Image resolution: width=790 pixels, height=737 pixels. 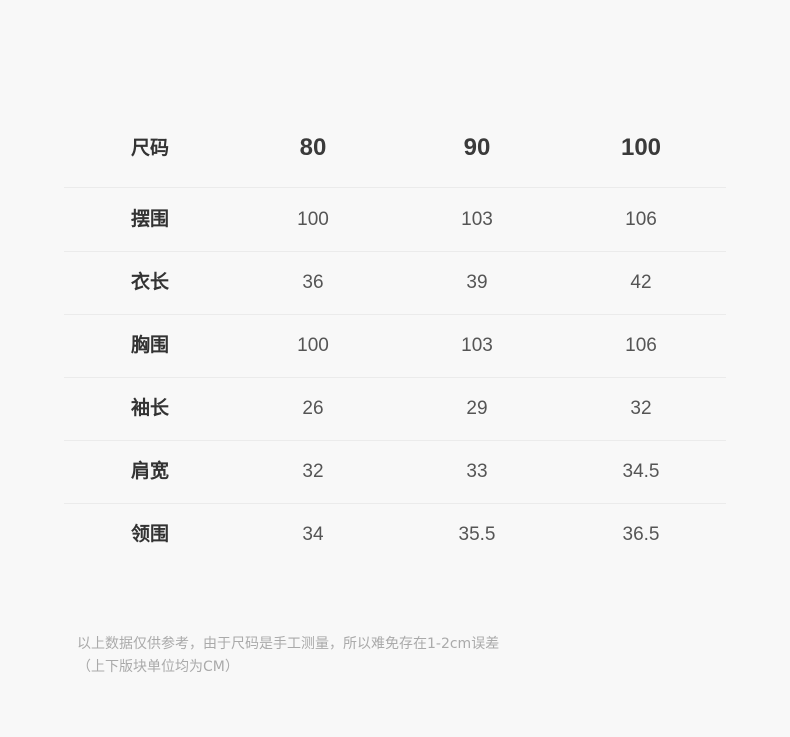 What do you see at coordinates (477, 471) in the screenshot?
I see `table-cell: 33` at bounding box center [477, 471].